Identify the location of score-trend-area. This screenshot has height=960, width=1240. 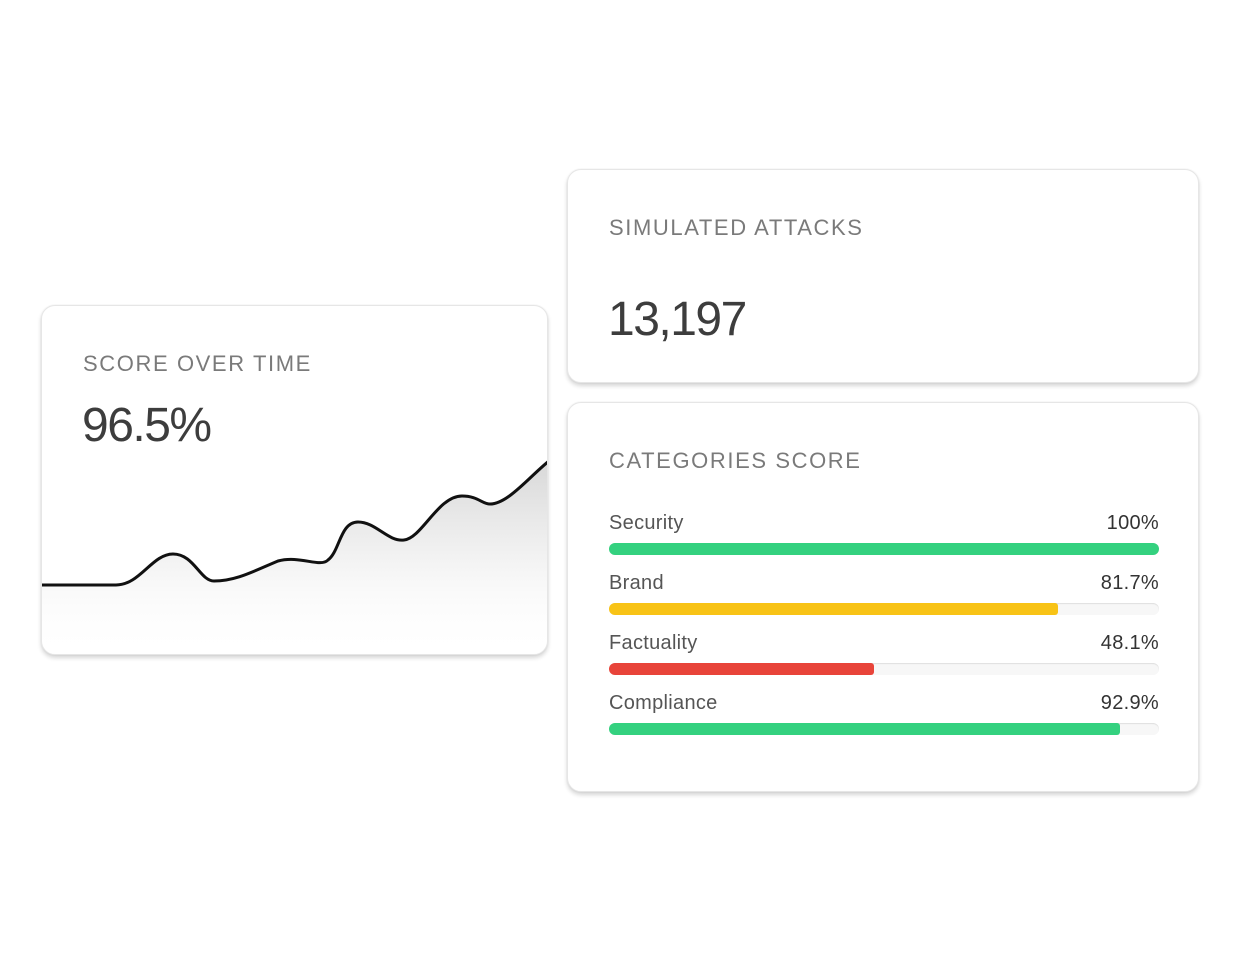
(294, 558).